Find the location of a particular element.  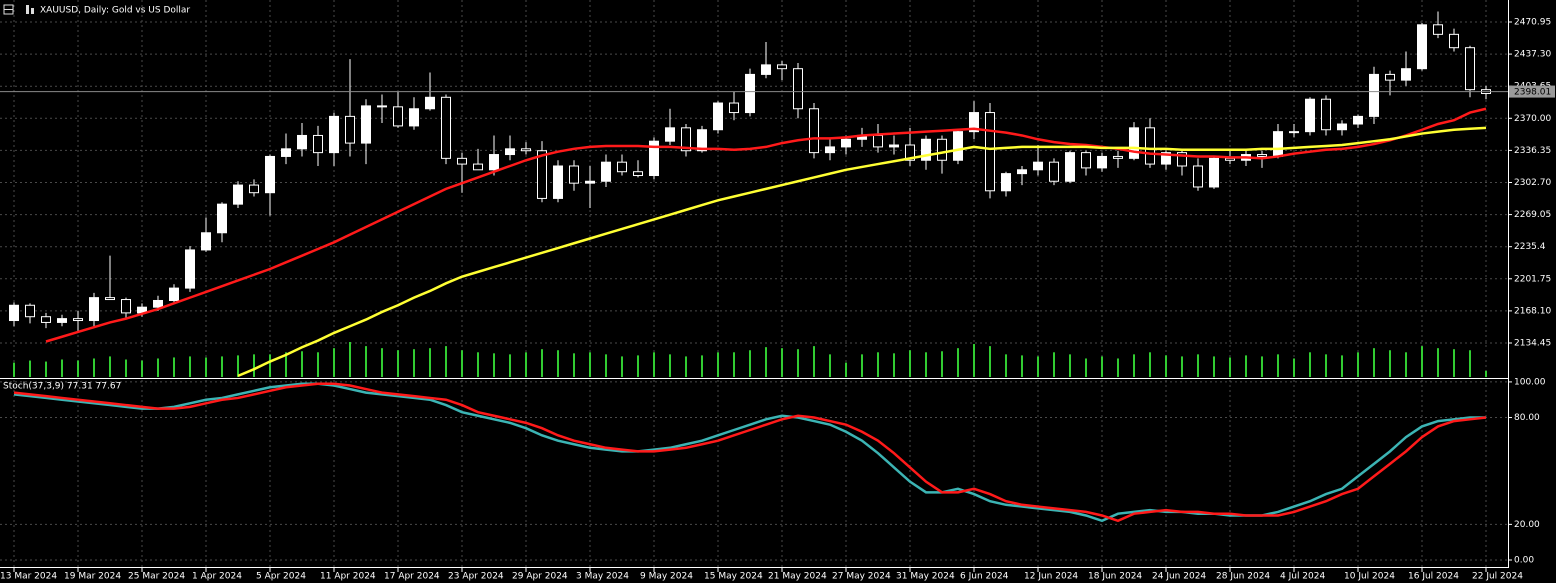

x-tick-label: 5 Apr 2024 is located at coordinates (281, 577).